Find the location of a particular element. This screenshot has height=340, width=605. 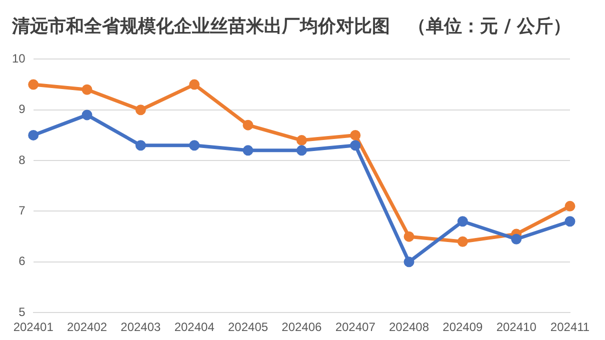

x-tick-label: 202401 is located at coordinates (33, 327).